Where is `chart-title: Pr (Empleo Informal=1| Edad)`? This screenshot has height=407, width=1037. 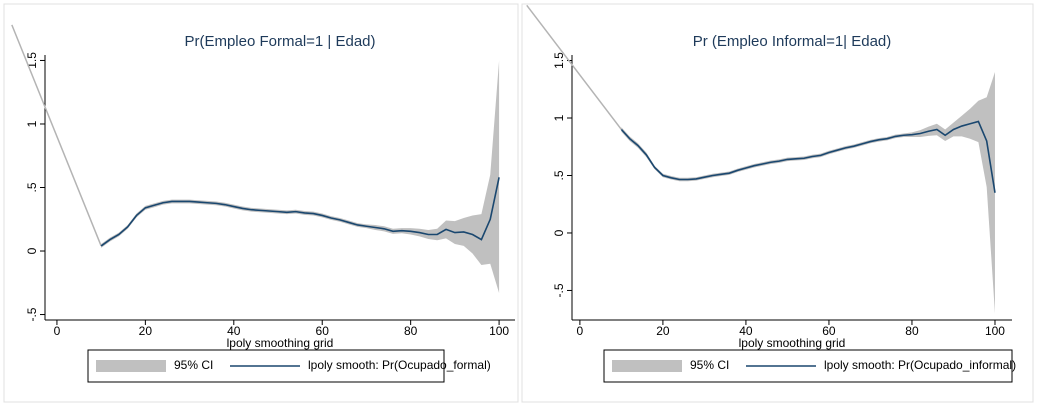
chart-title: Pr (Empleo Informal=1| Edad) is located at coordinates (792, 41).